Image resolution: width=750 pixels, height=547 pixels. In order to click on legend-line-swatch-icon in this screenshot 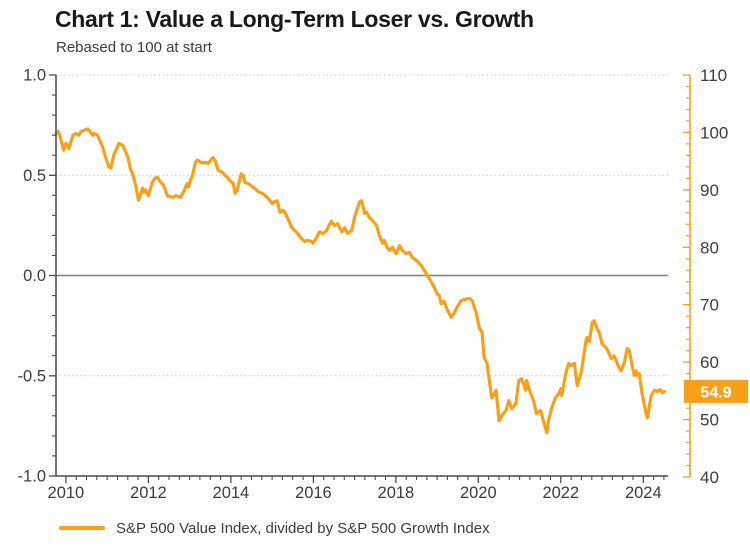, I will do `click(82, 528)`.